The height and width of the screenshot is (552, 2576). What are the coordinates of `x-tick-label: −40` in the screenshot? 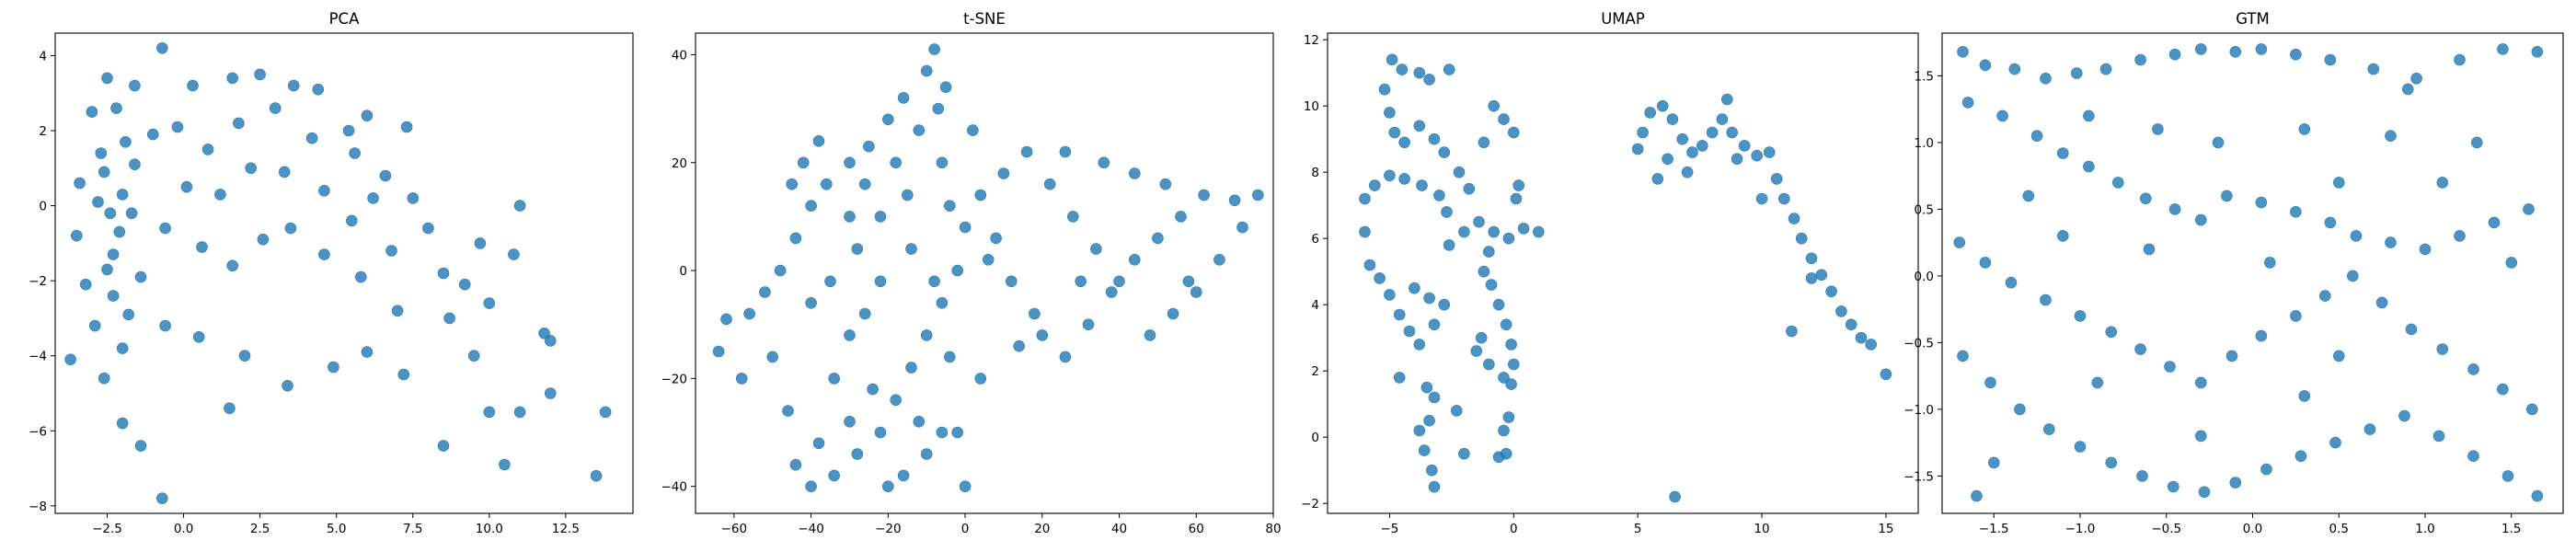 It's located at (811, 529).